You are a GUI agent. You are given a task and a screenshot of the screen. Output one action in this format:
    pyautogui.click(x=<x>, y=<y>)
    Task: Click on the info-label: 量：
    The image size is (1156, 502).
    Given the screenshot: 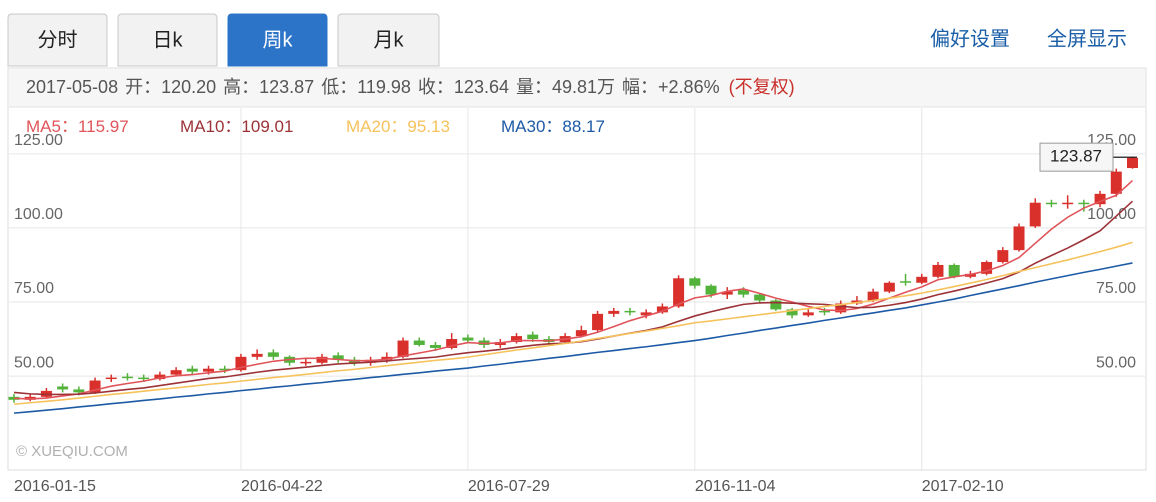 What is the action you would take?
    pyautogui.click(x=534, y=87)
    